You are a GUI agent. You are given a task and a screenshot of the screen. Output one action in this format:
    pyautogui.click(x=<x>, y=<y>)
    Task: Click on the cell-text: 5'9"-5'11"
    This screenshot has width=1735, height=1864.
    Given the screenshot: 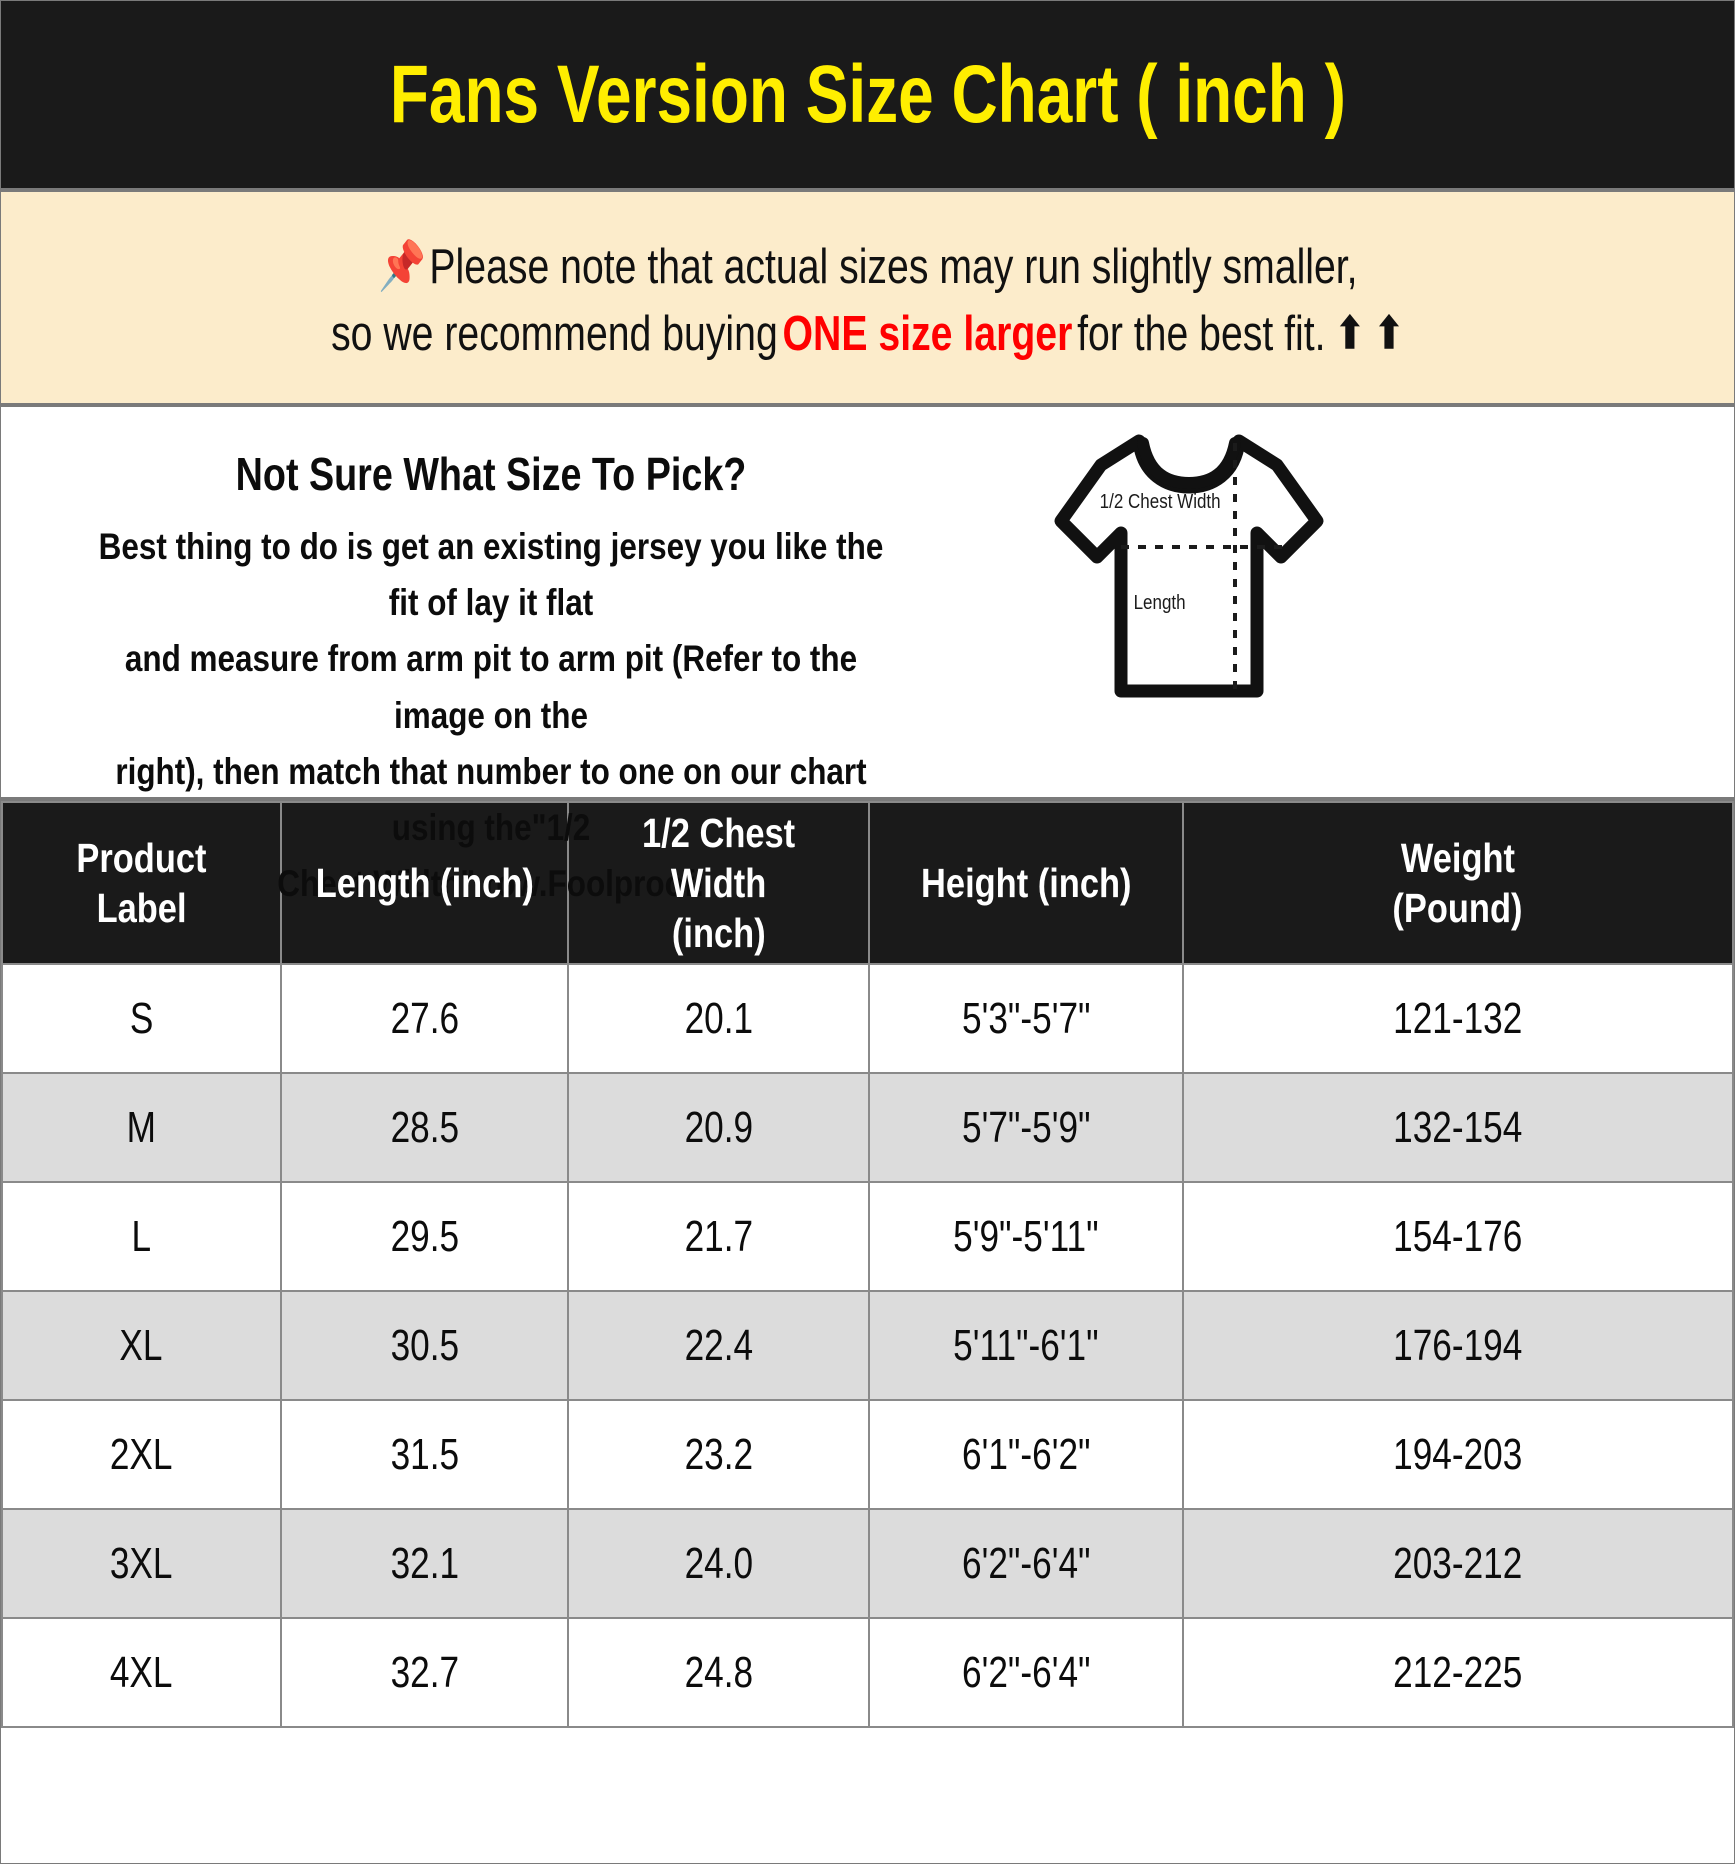 What is the action you would take?
    pyautogui.click(x=1026, y=1236)
    